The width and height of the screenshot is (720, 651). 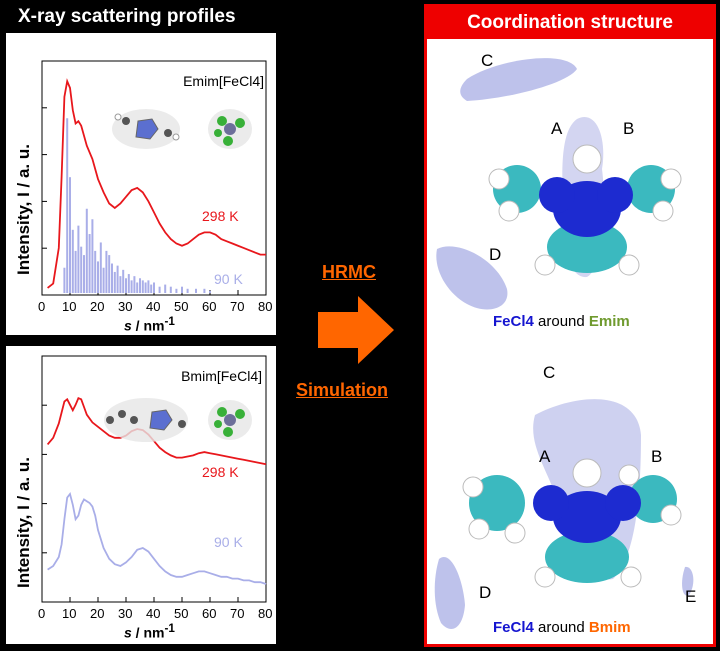 I want to click on left-panel-title: X-ray scattering profiles, so click(x=127, y=16).